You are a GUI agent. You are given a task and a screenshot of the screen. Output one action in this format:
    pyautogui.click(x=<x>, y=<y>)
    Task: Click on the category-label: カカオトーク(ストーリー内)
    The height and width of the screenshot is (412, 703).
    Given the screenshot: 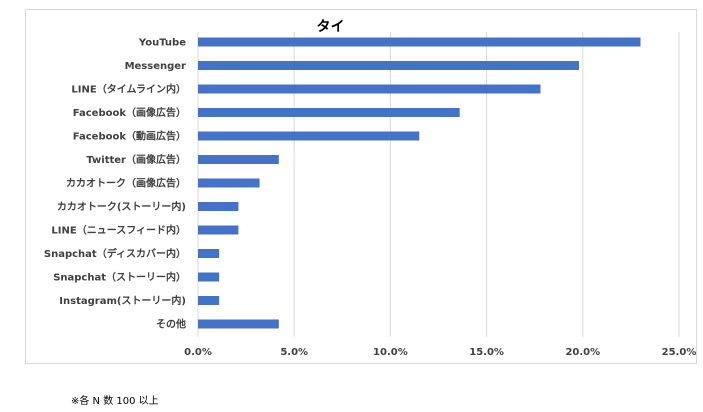 What is the action you would take?
    pyautogui.click(x=121, y=206)
    